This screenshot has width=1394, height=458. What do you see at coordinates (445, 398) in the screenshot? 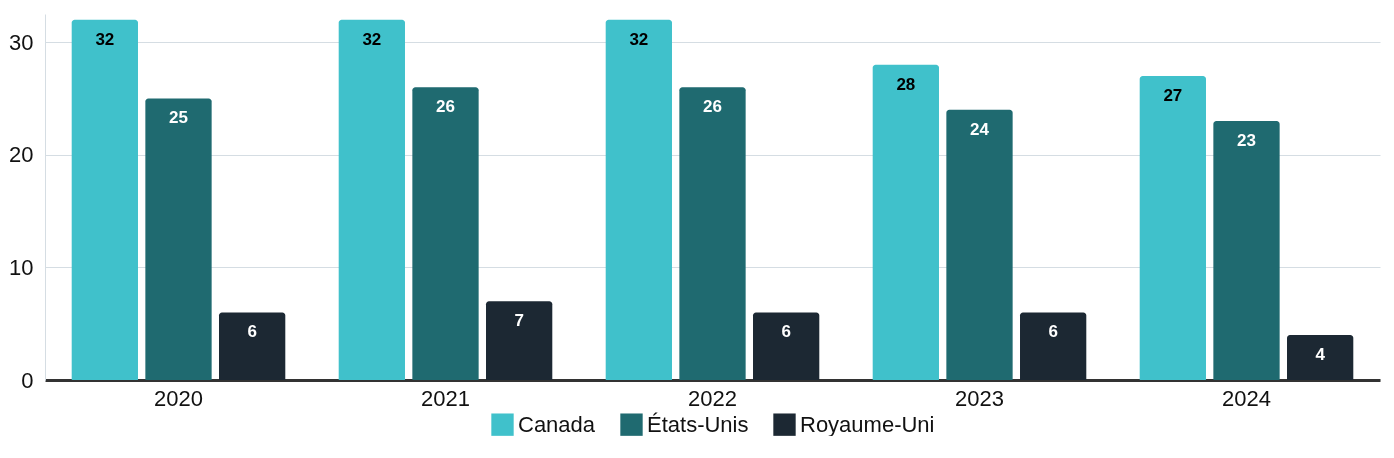
I see `x-tick-label: 2021` at bounding box center [445, 398].